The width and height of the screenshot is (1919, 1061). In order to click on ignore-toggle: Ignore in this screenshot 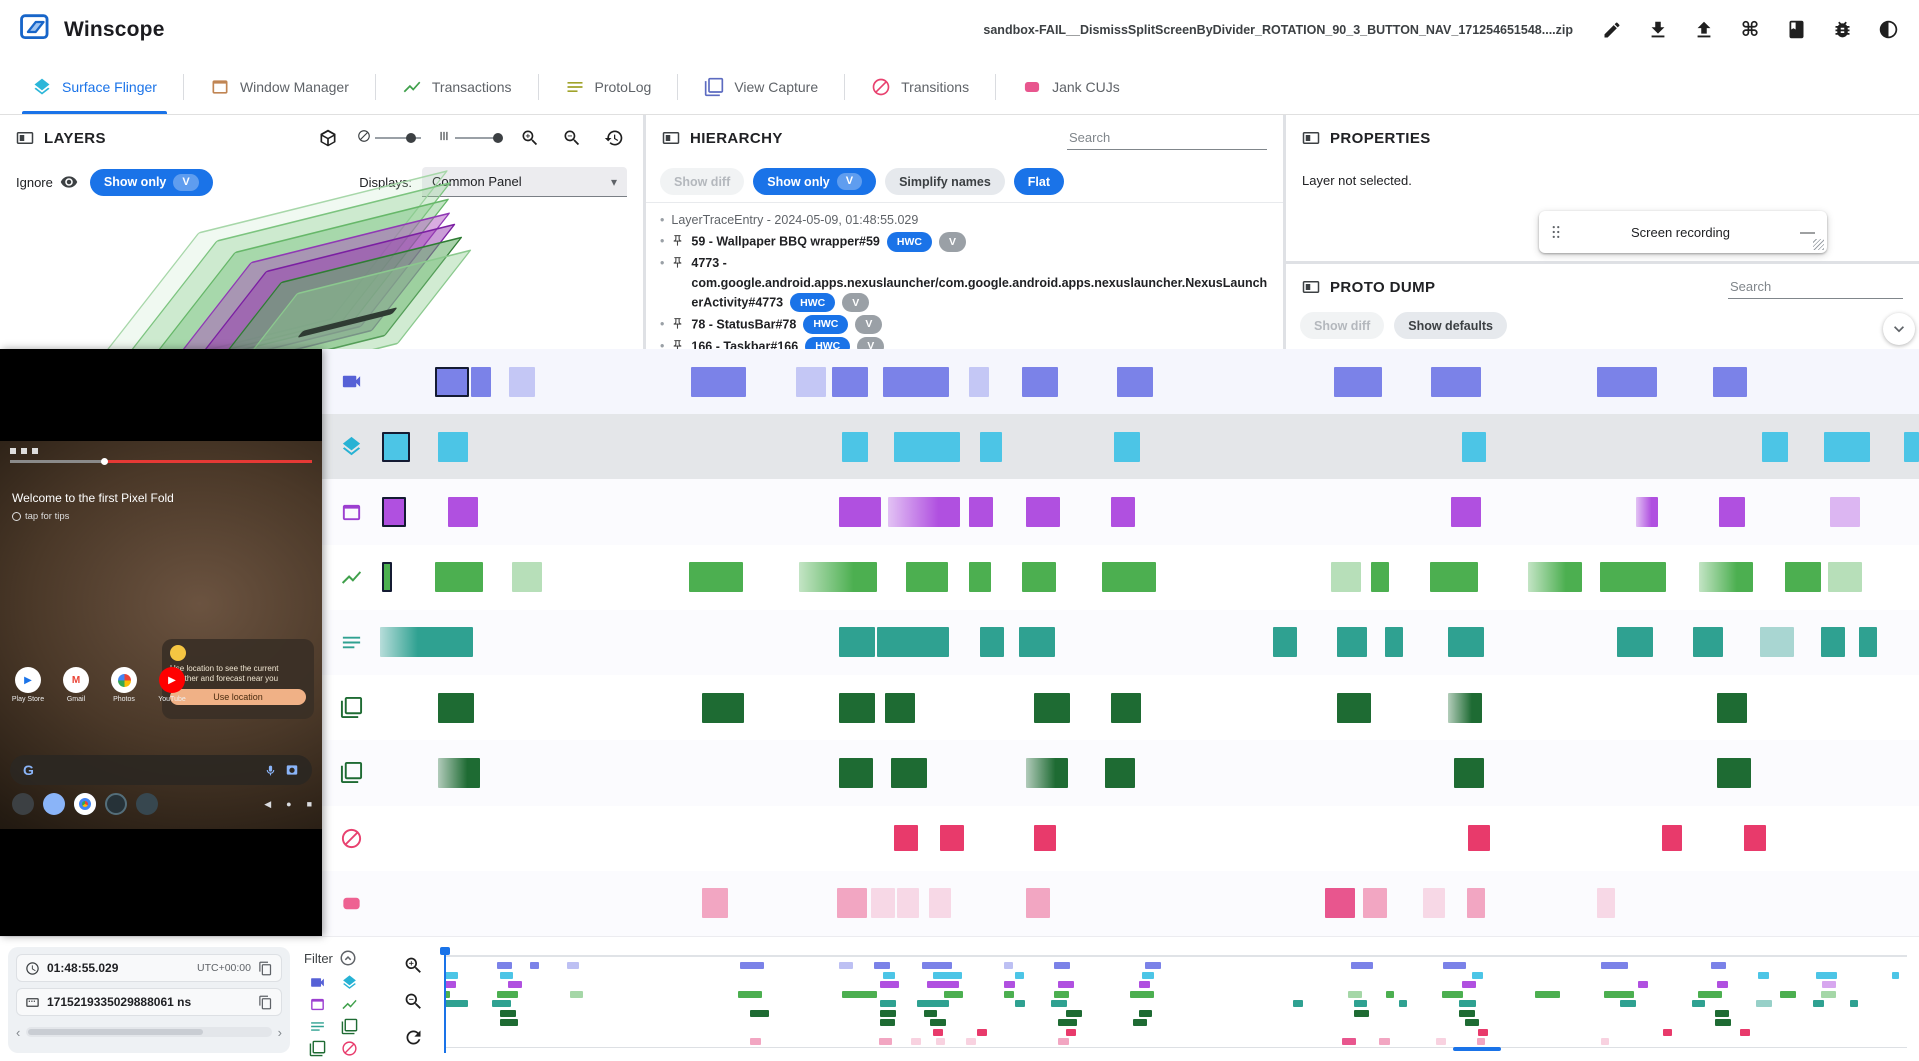, I will do `click(47, 182)`.